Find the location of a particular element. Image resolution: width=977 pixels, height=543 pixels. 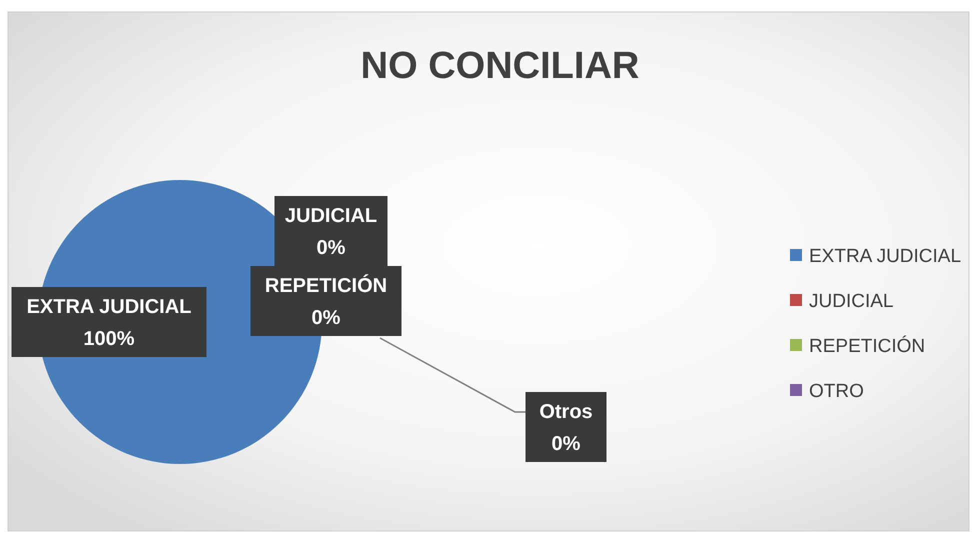

text: JUDICIAL 0% is located at coordinates (331, 232).